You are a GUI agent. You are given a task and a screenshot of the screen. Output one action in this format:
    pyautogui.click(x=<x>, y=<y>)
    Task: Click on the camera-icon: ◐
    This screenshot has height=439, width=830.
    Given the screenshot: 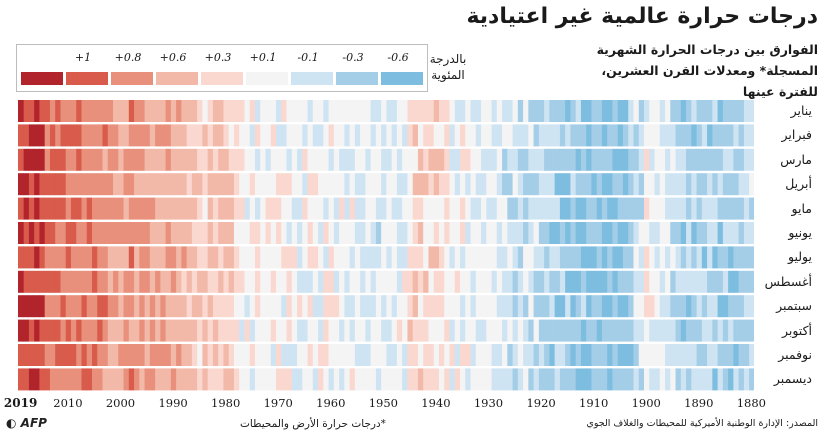 What is the action you would take?
    pyautogui.click(x=11, y=423)
    